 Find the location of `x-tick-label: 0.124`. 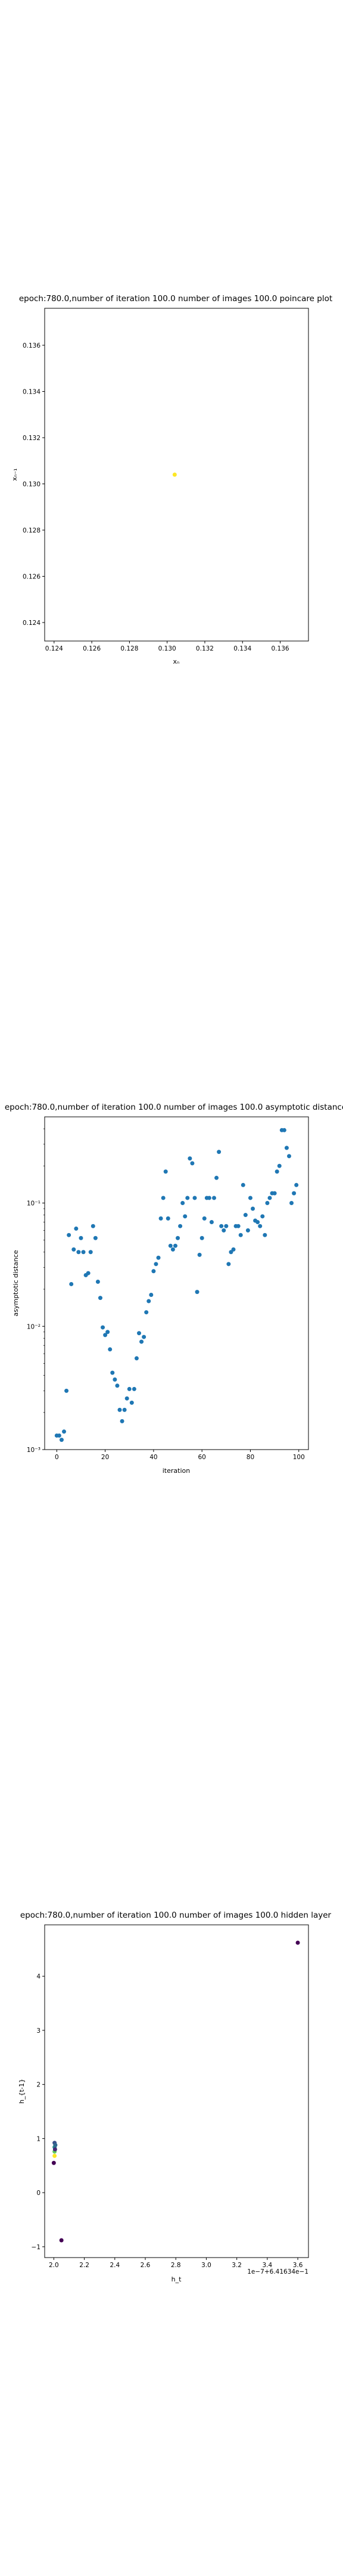

x-tick-label: 0.124 is located at coordinates (54, 648).